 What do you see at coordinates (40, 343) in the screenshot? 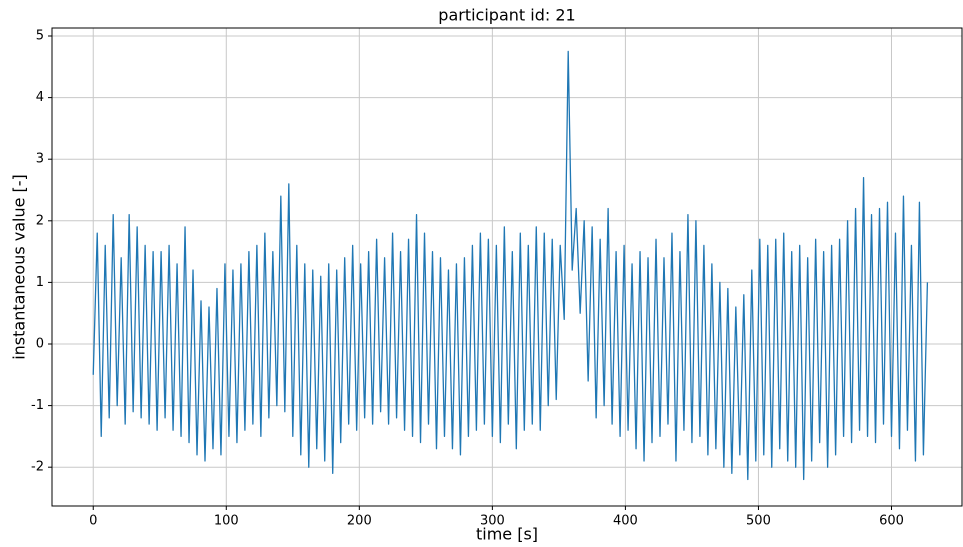
I see `y-tick-label: 0` at bounding box center [40, 343].